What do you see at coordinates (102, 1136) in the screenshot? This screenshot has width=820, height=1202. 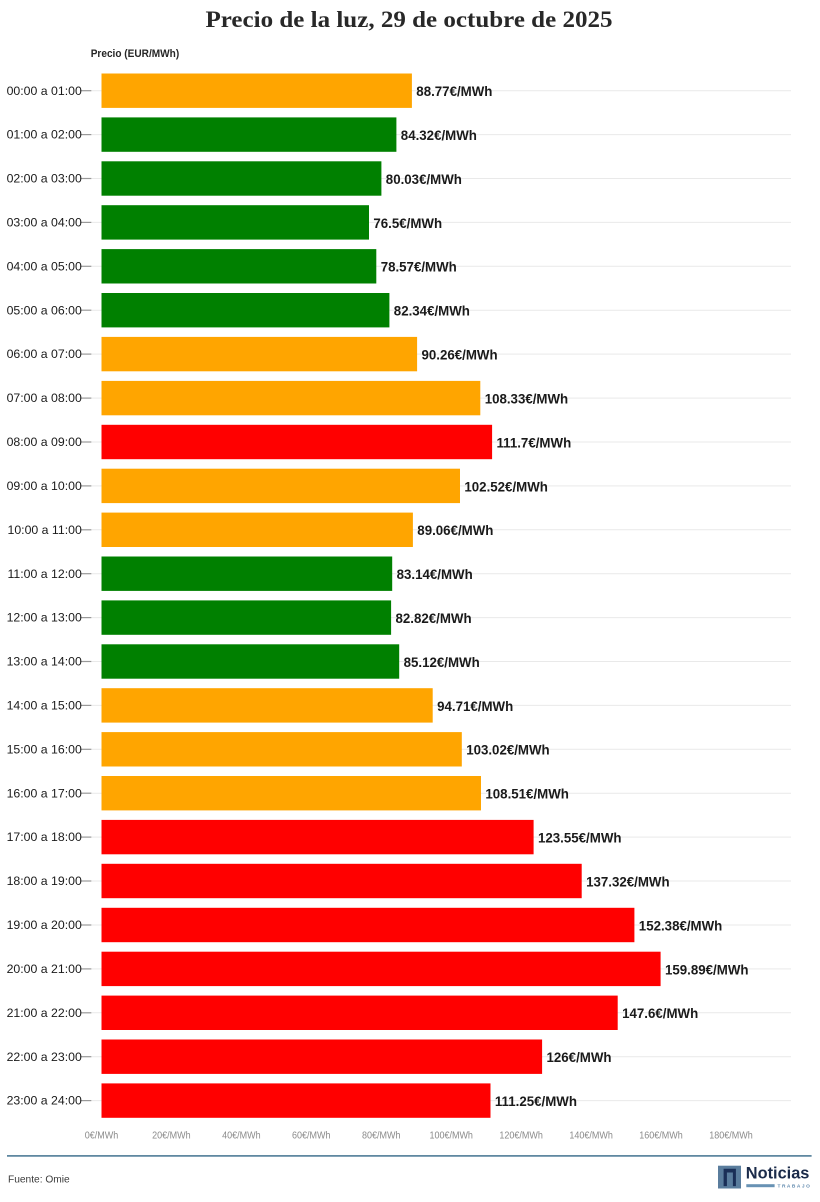 I see `svg-text: 0€/MWh` at bounding box center [102, 1136].